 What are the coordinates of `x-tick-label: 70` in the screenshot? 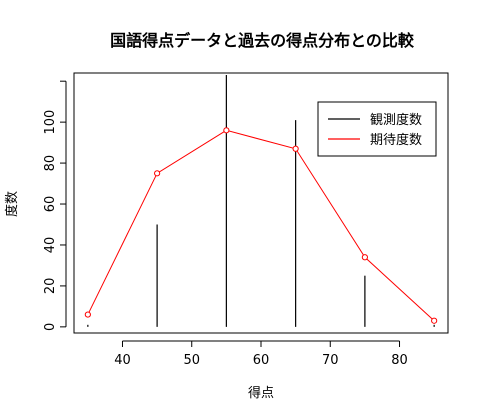 It's located at (330, 360).